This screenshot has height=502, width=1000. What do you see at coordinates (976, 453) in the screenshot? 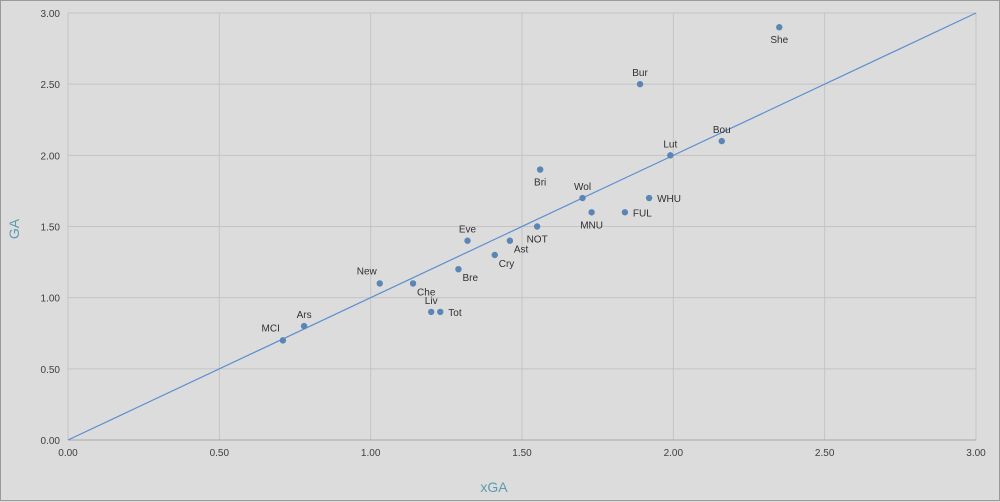
I see `x-tick-label: 3.00` at bounding box center [976, 453].